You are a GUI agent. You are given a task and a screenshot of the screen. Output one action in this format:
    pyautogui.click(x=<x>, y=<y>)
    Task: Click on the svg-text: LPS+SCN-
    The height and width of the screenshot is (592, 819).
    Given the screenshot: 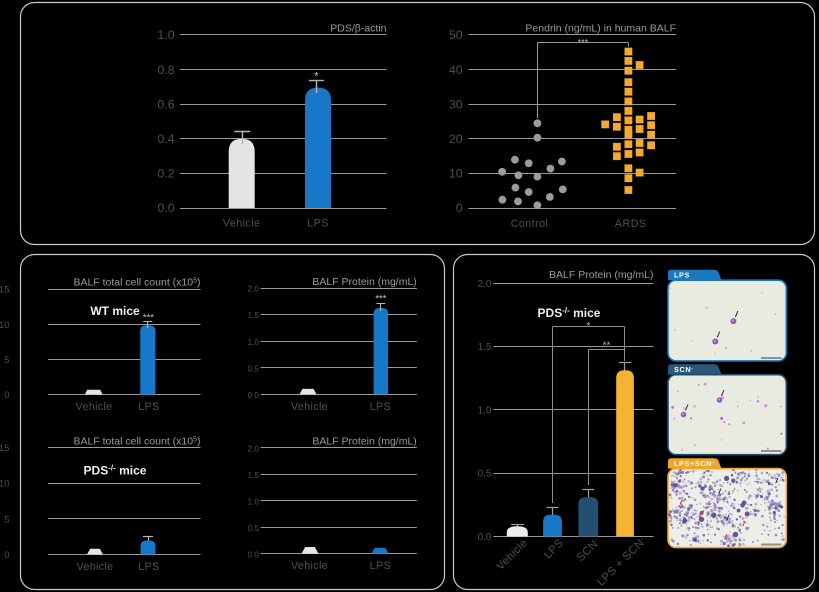 What is the action you would take?
    pyautogui.click(x=694, y=463)
    